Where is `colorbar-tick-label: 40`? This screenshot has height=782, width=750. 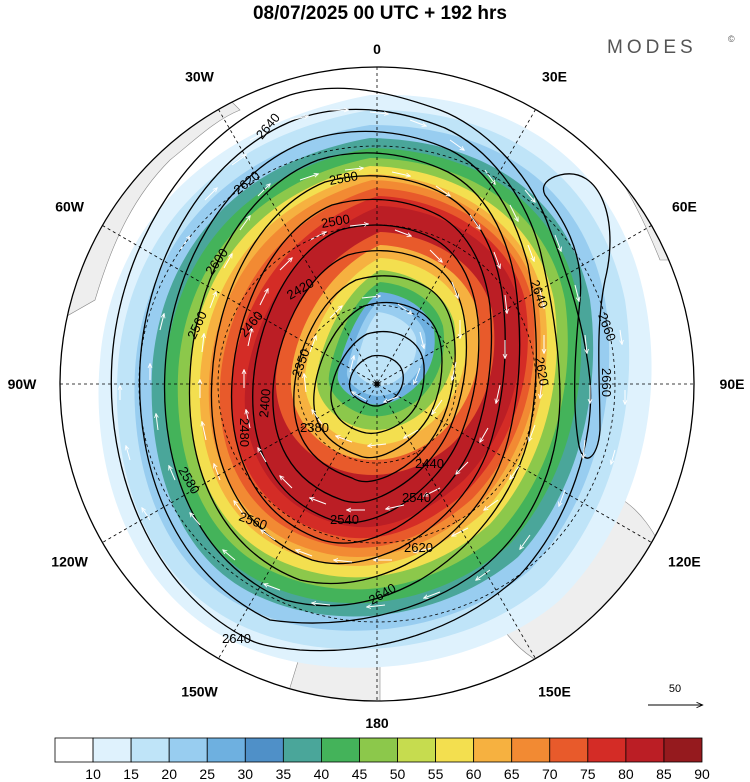
colorbar-tick-label: 40 is located at coordinates (322, 774).